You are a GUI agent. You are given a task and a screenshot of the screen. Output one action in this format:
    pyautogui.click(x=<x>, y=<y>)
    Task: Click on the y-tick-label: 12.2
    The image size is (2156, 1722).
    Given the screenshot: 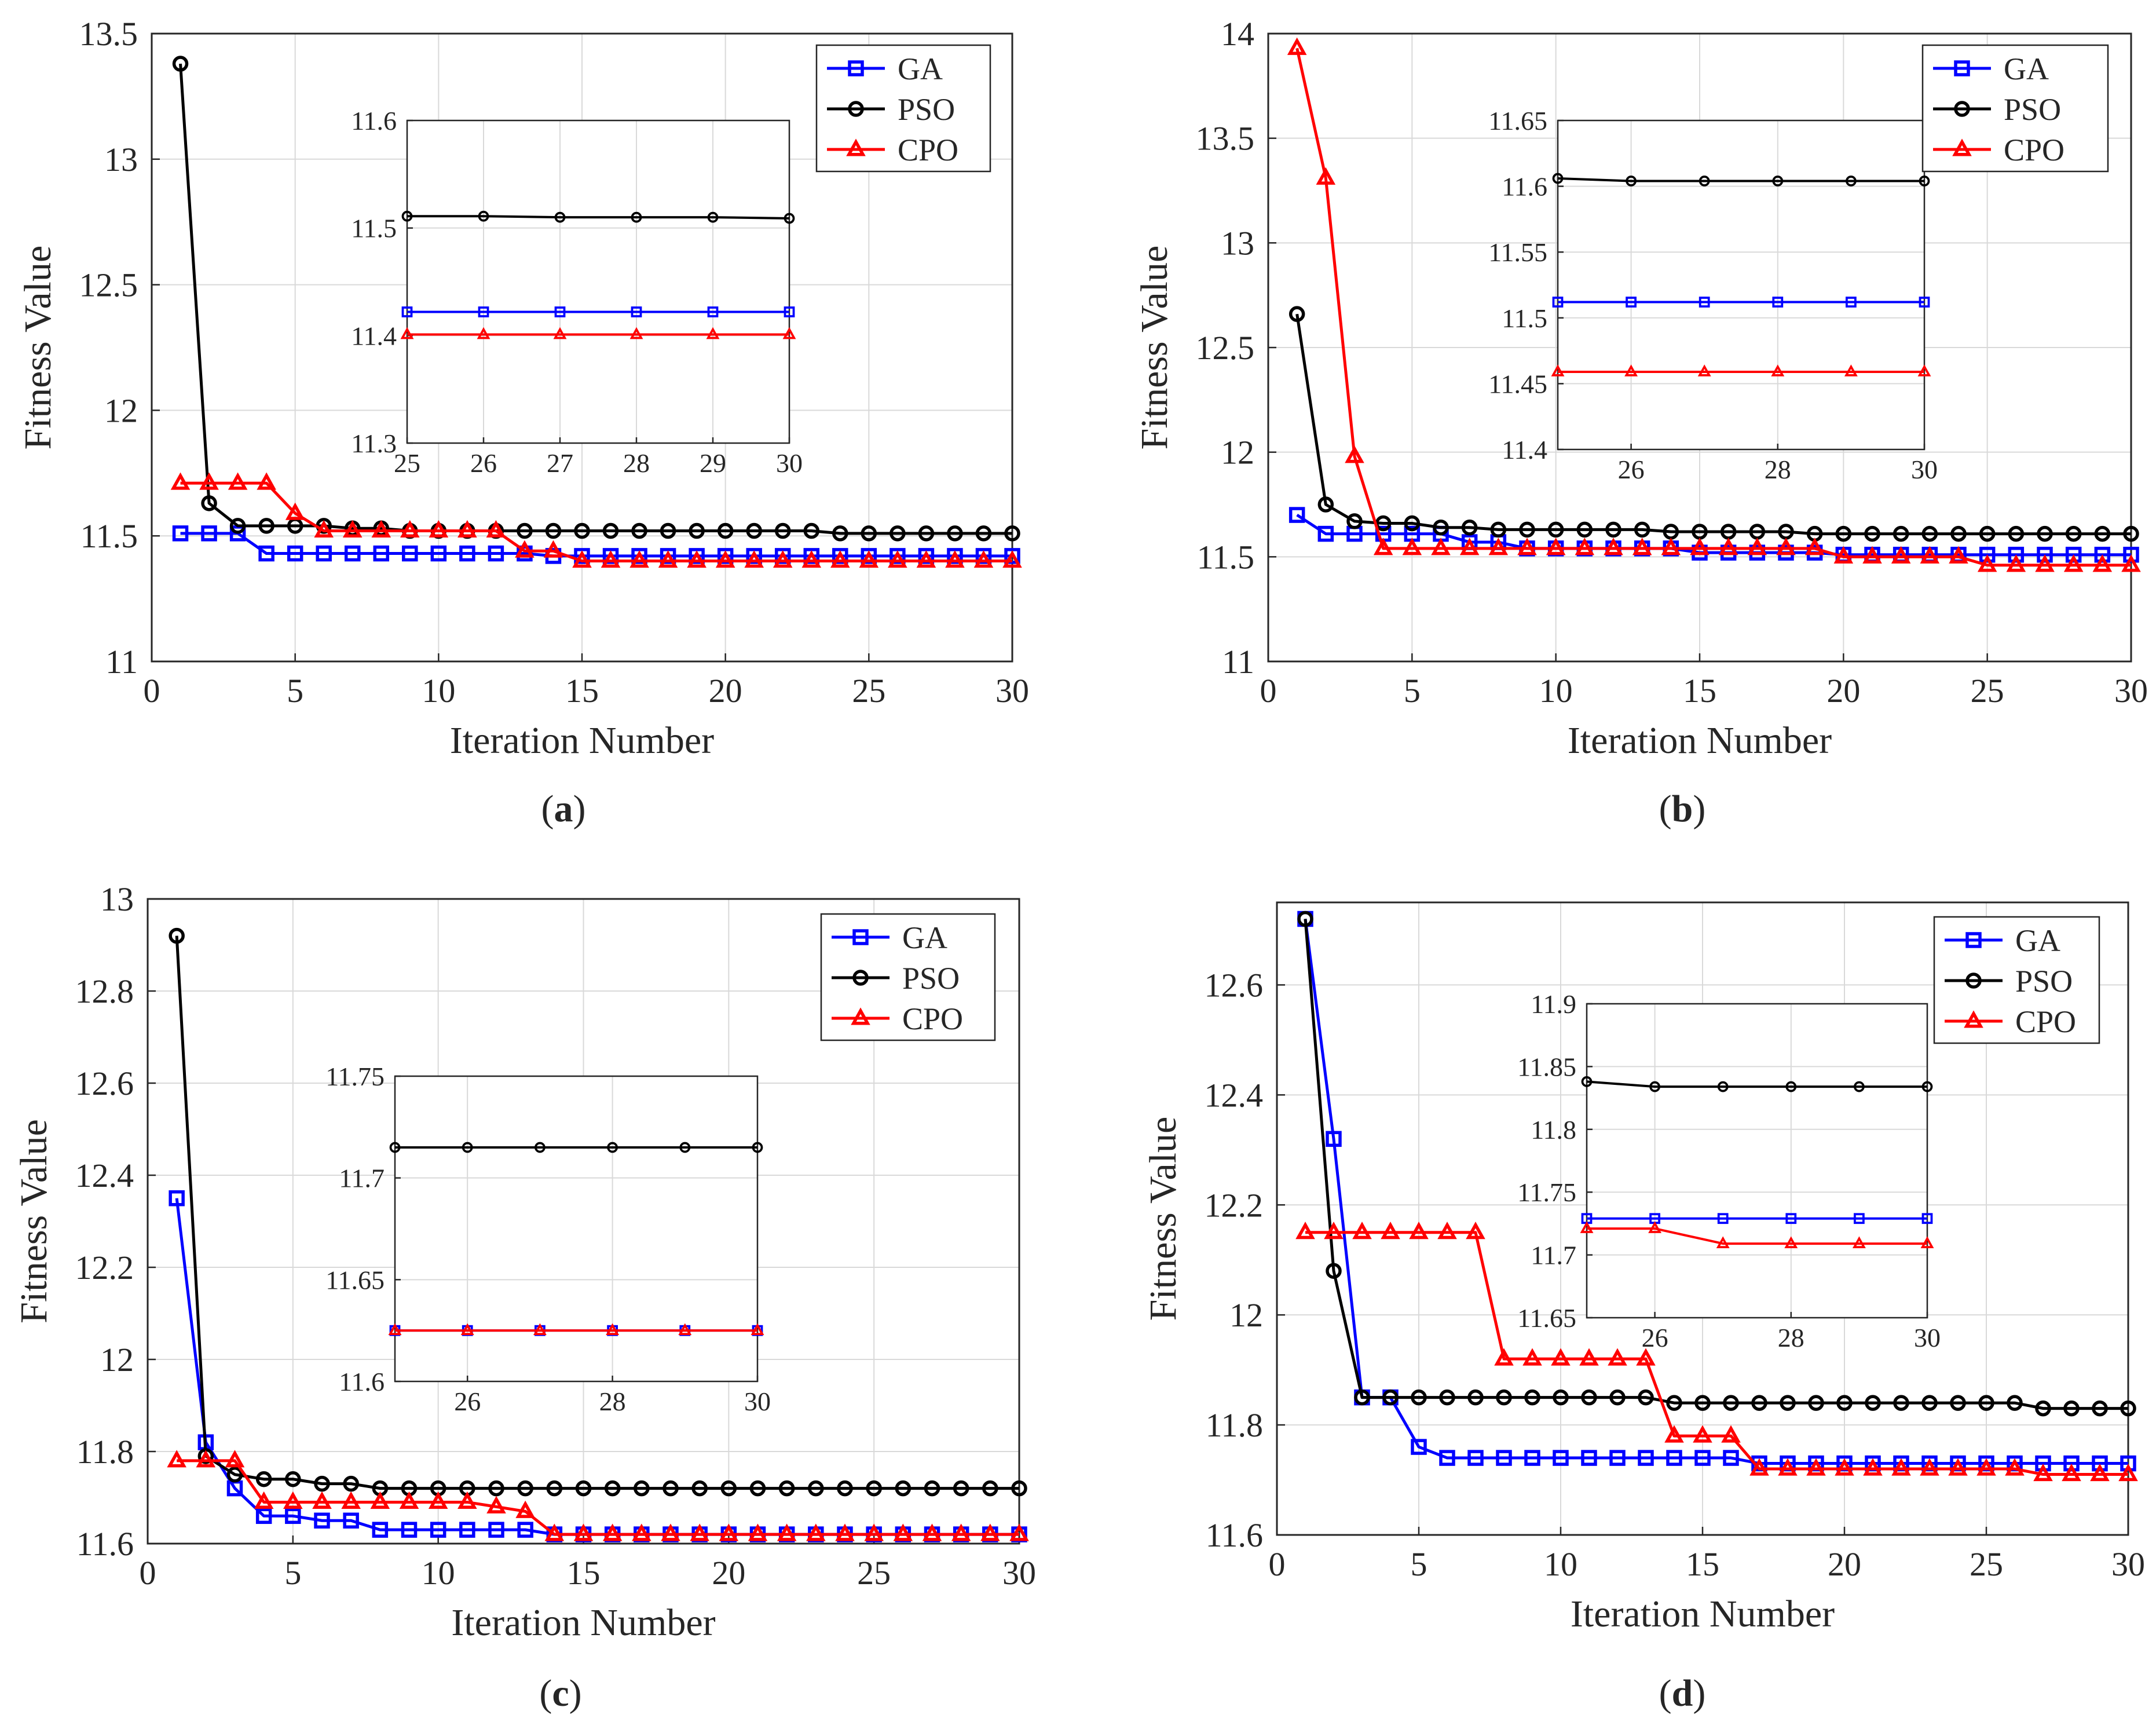 What is the action you would take?
    pyautogui.click(x=105, y=1267)
    